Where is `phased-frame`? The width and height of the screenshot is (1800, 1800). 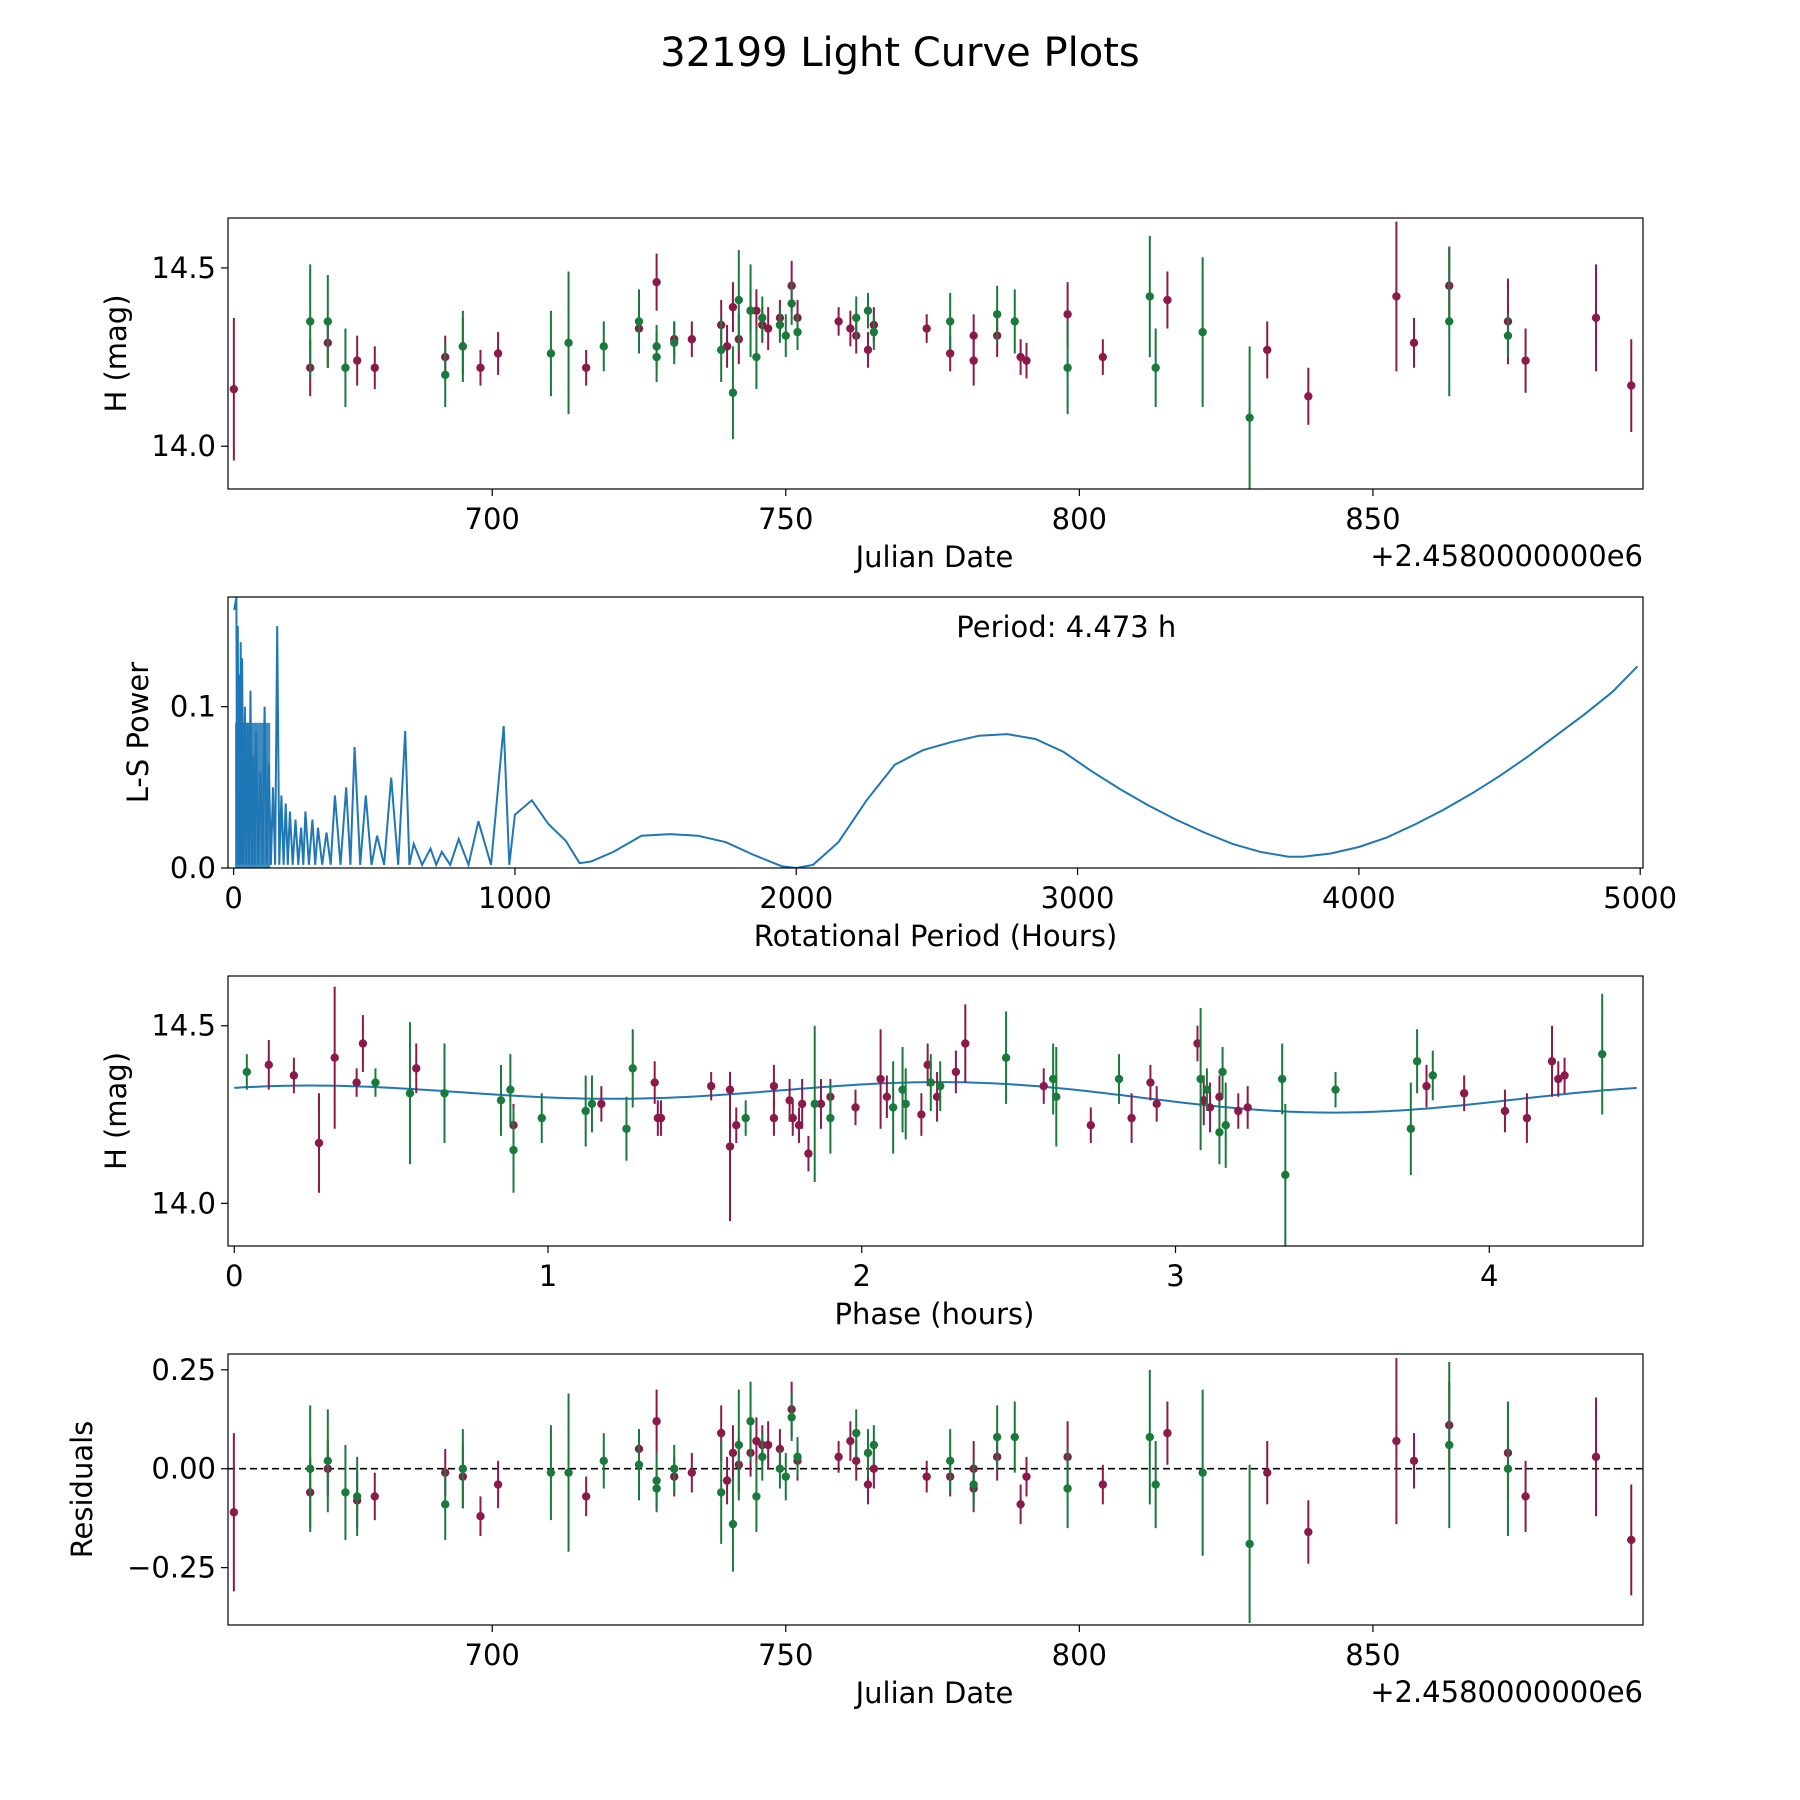 phased-frame is located at coordinates (935, 1111).